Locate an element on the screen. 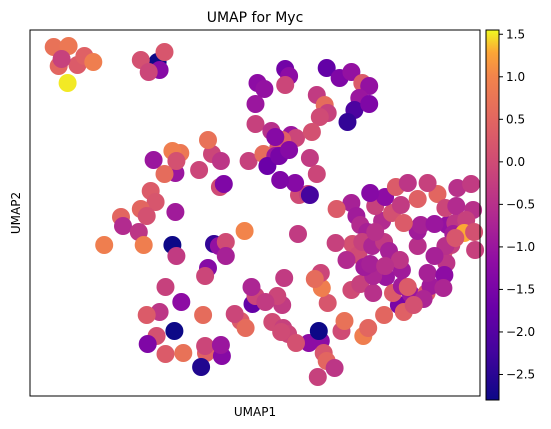 The height and width of the screenshot is (429, 551). colorbar-tick-label: −0.5 is located at coordinates (520, 204).